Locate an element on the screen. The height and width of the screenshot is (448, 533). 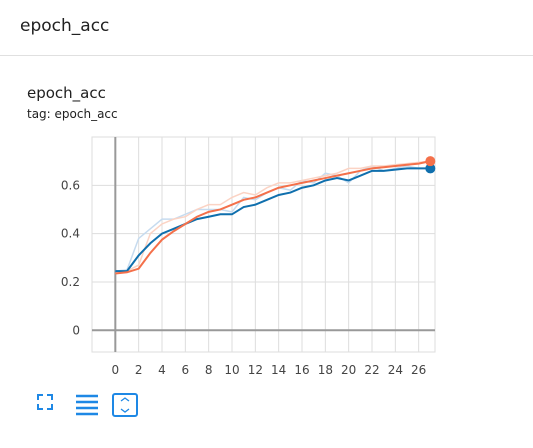
x-tick-label: 12 is located at coordinates (255, 370).